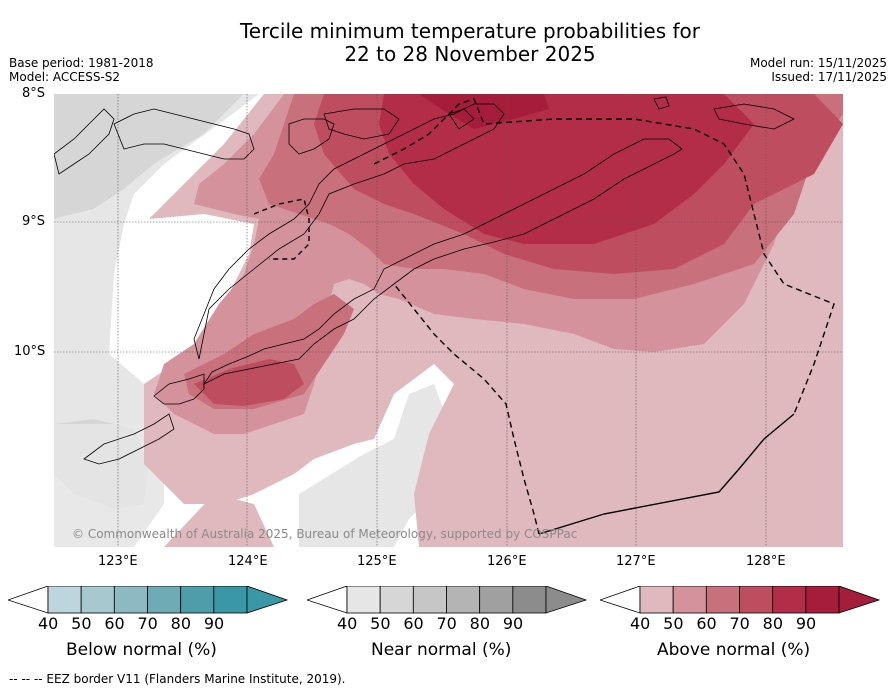  I want to click on above-90-region, so click(484, 111).